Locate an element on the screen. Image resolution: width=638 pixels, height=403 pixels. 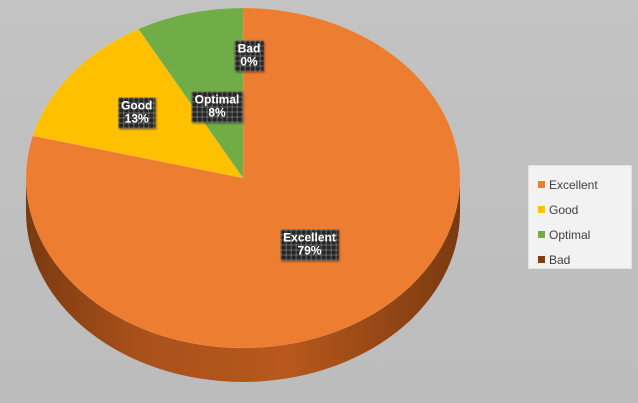
data-label-value: 8% is located at coordinates (217, 112).